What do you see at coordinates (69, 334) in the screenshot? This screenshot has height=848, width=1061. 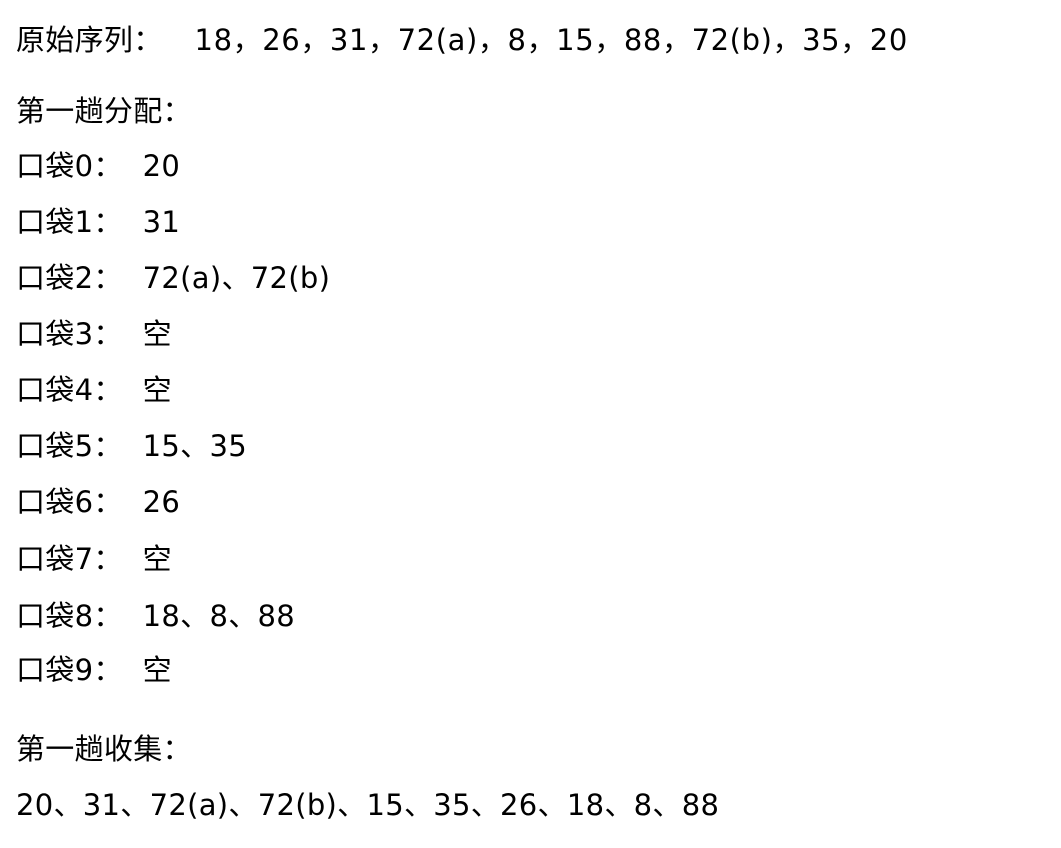 I see `pocket-label: 口袋3：` at bounding box center [69, 334].